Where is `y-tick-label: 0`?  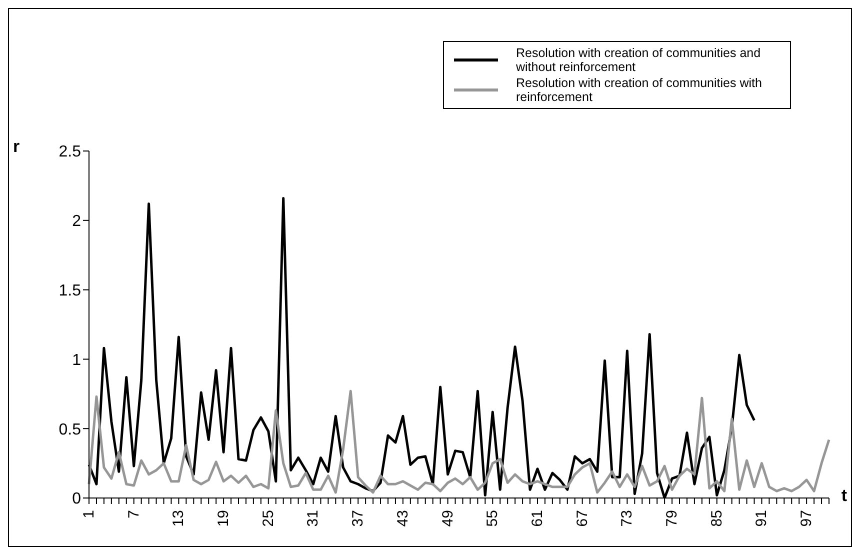 y-tick-label: 0 is located at coordinates (77, 499).